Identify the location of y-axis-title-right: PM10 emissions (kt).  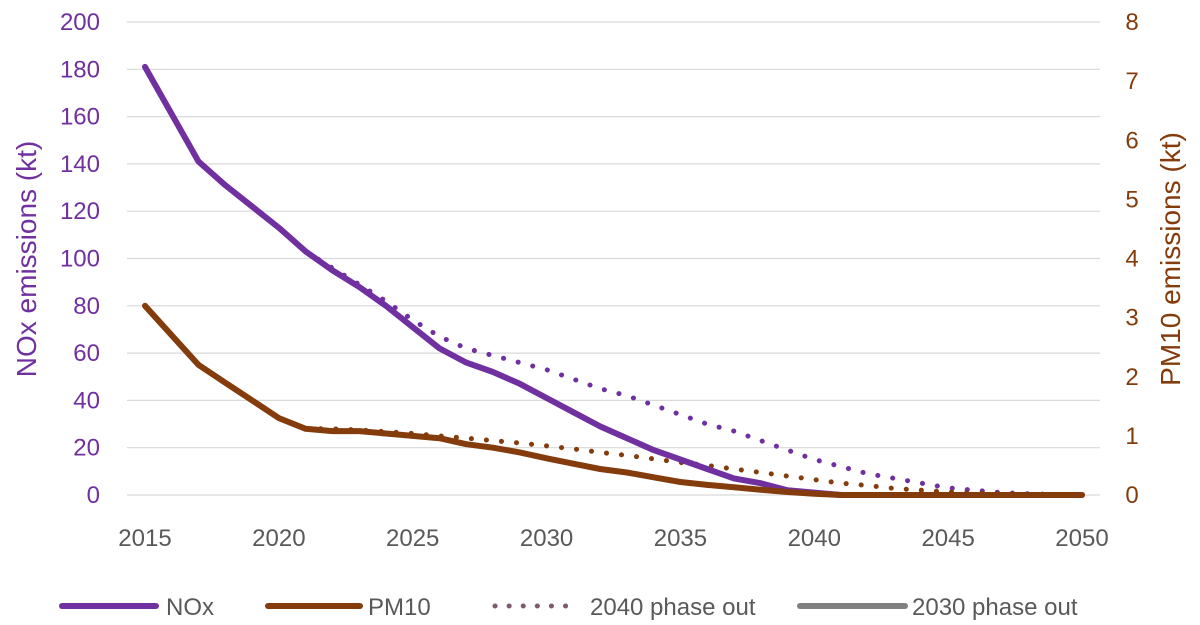
(1170, 259).